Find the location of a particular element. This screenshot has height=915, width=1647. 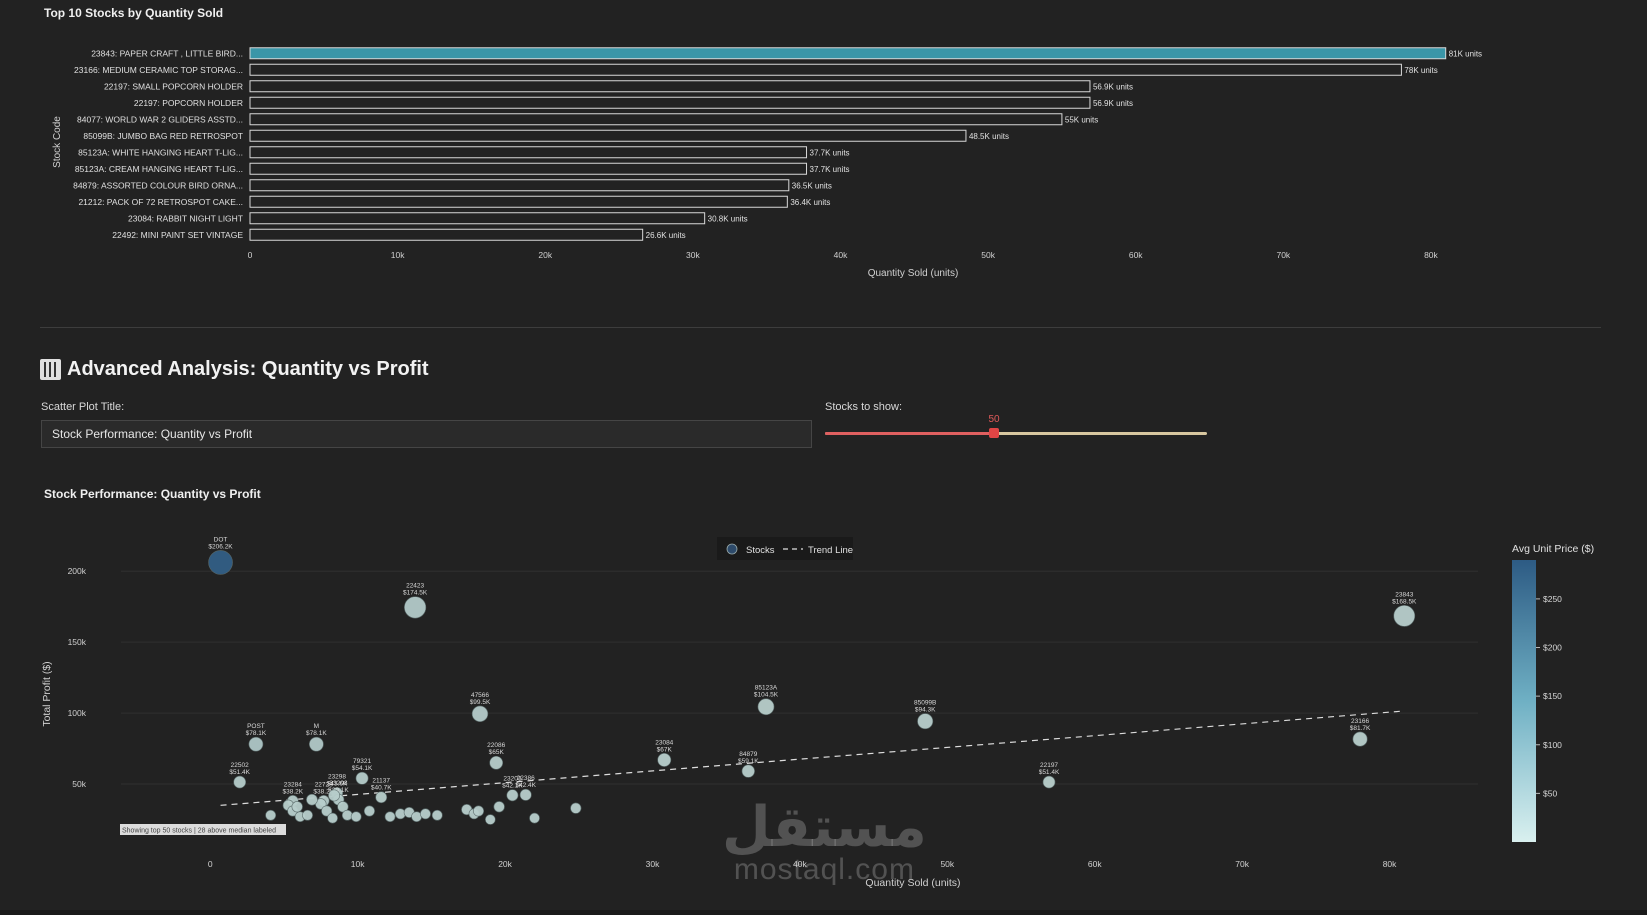

stocks-slider: 50 is located at coordinates (1016, 425).